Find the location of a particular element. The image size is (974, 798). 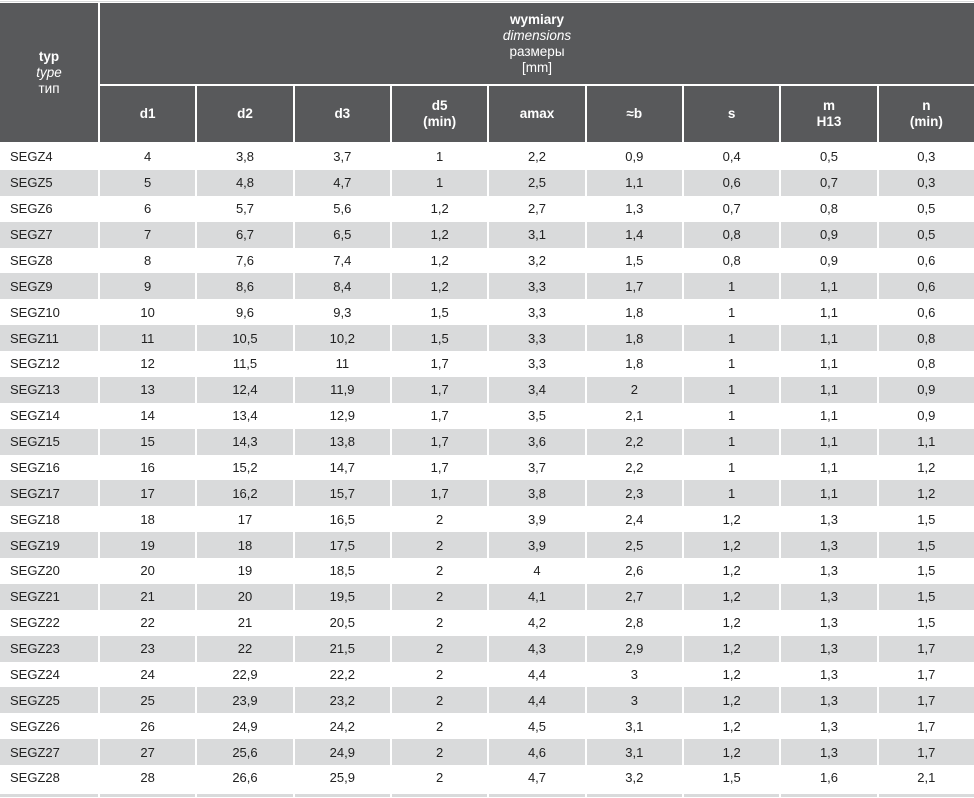

cell-approx-b: 1,8 is located at coordinates (634, 338).